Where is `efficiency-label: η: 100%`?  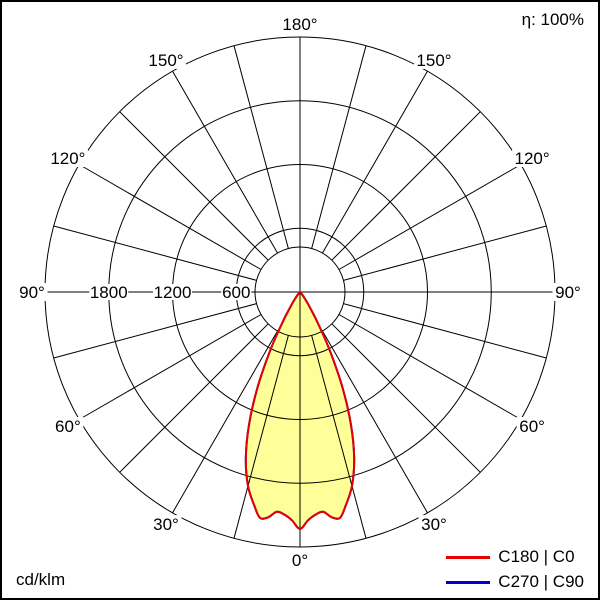
efficiency-label: η: 100% is located at coordinates (552, 19).